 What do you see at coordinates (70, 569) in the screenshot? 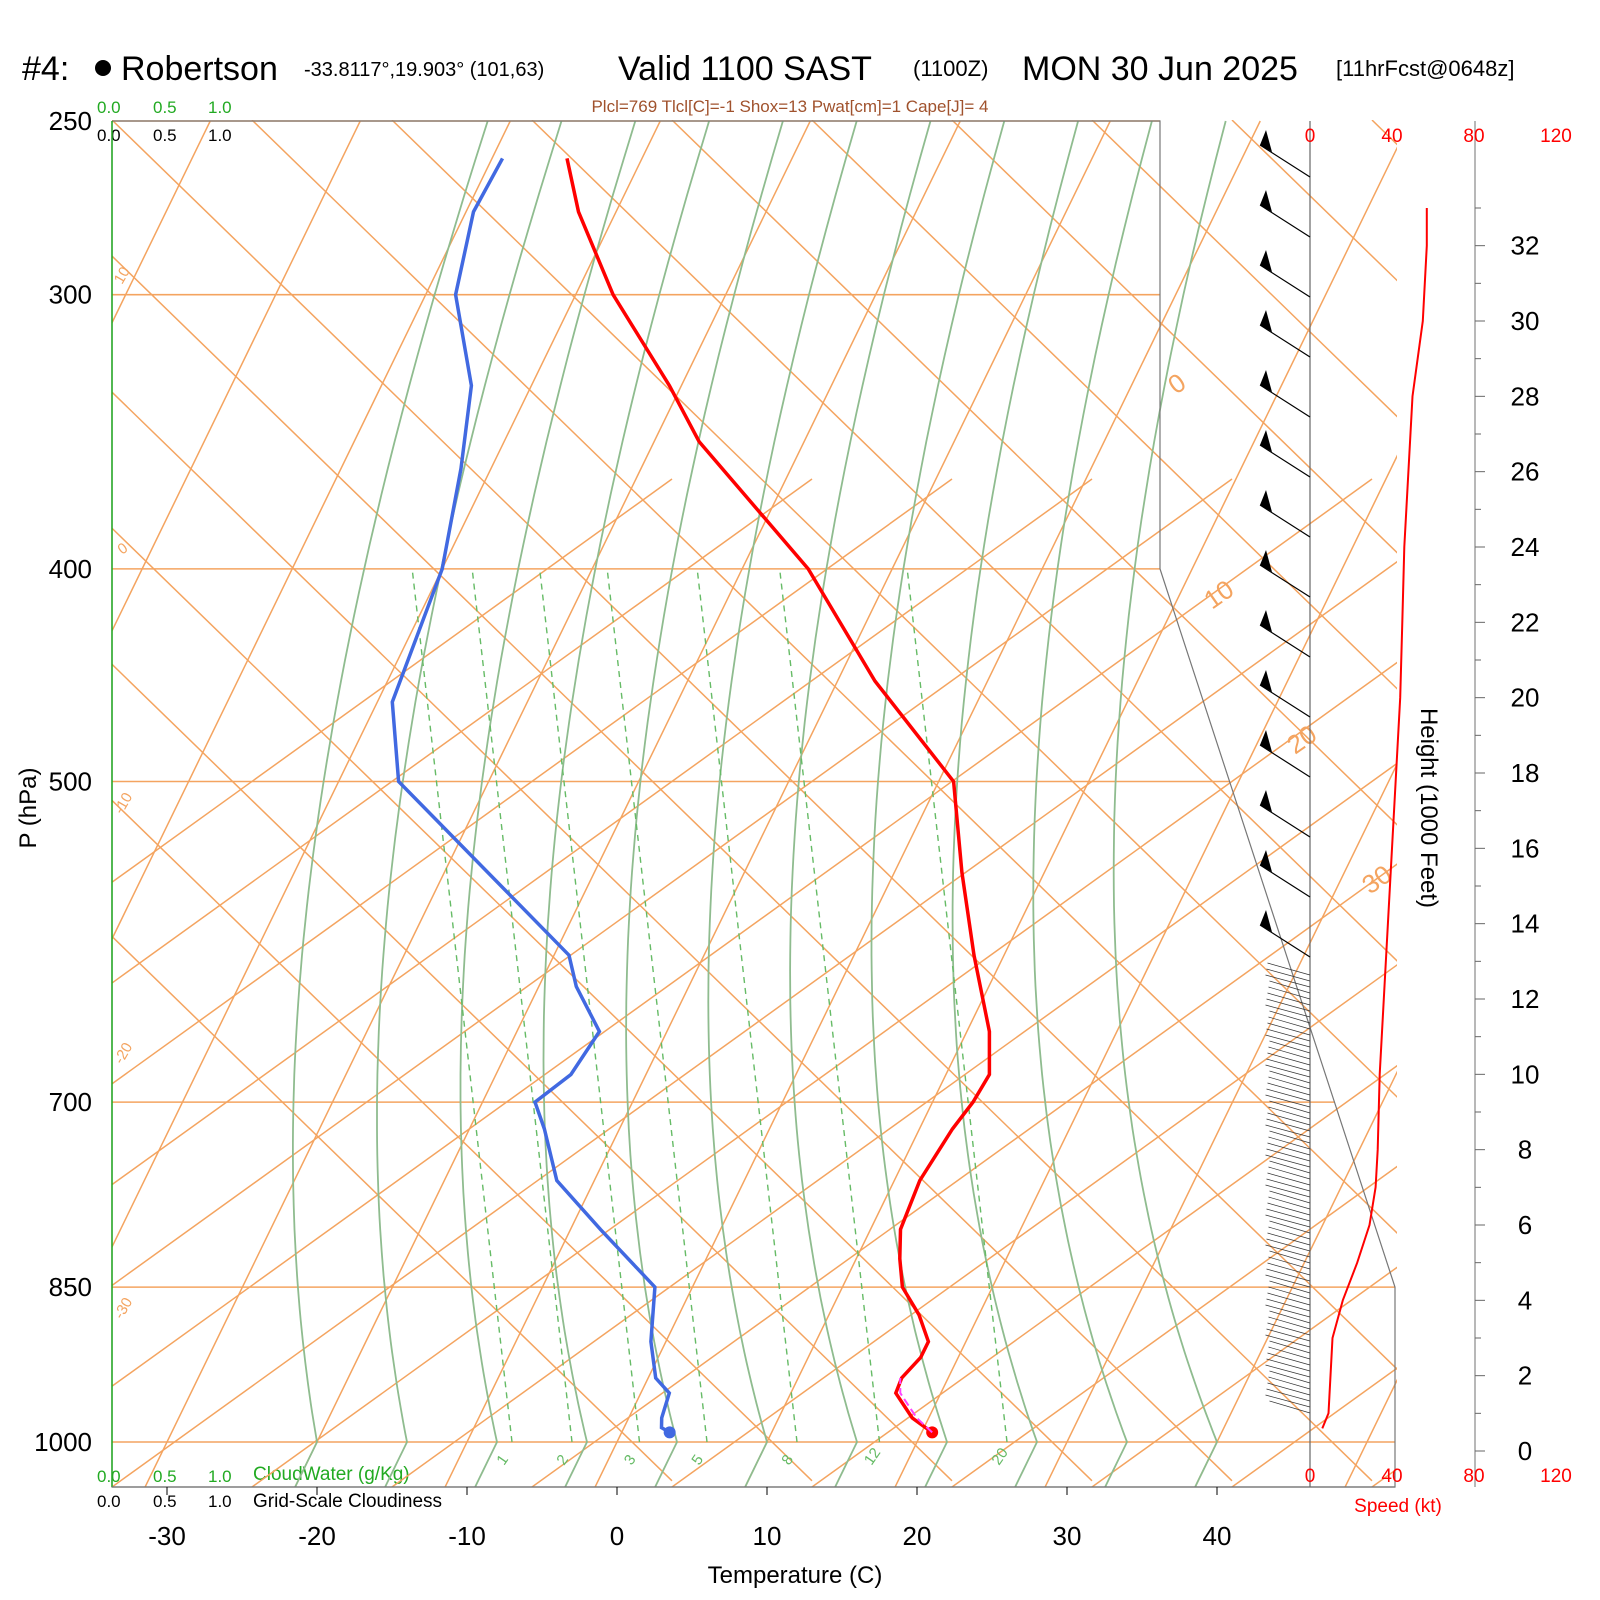
I see `pressure-tick-label: 400` at bounding box center [70, 569].